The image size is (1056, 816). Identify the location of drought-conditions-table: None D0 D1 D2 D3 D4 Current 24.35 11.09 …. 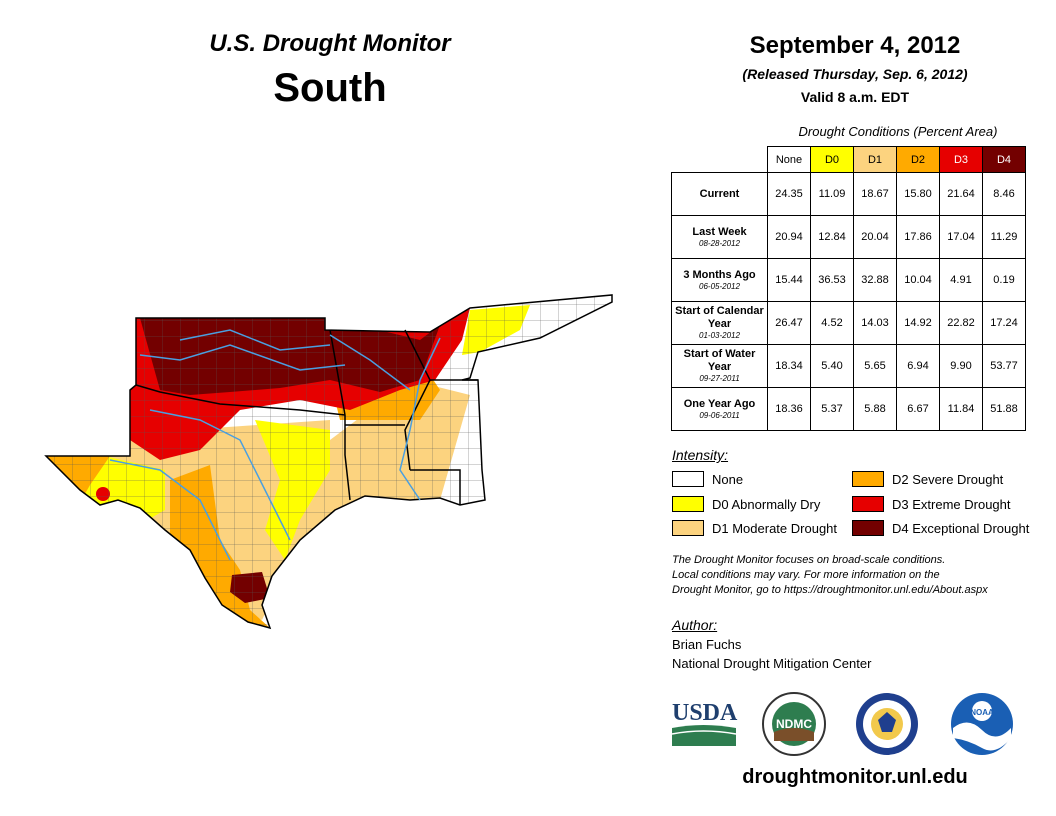
(848, 288).